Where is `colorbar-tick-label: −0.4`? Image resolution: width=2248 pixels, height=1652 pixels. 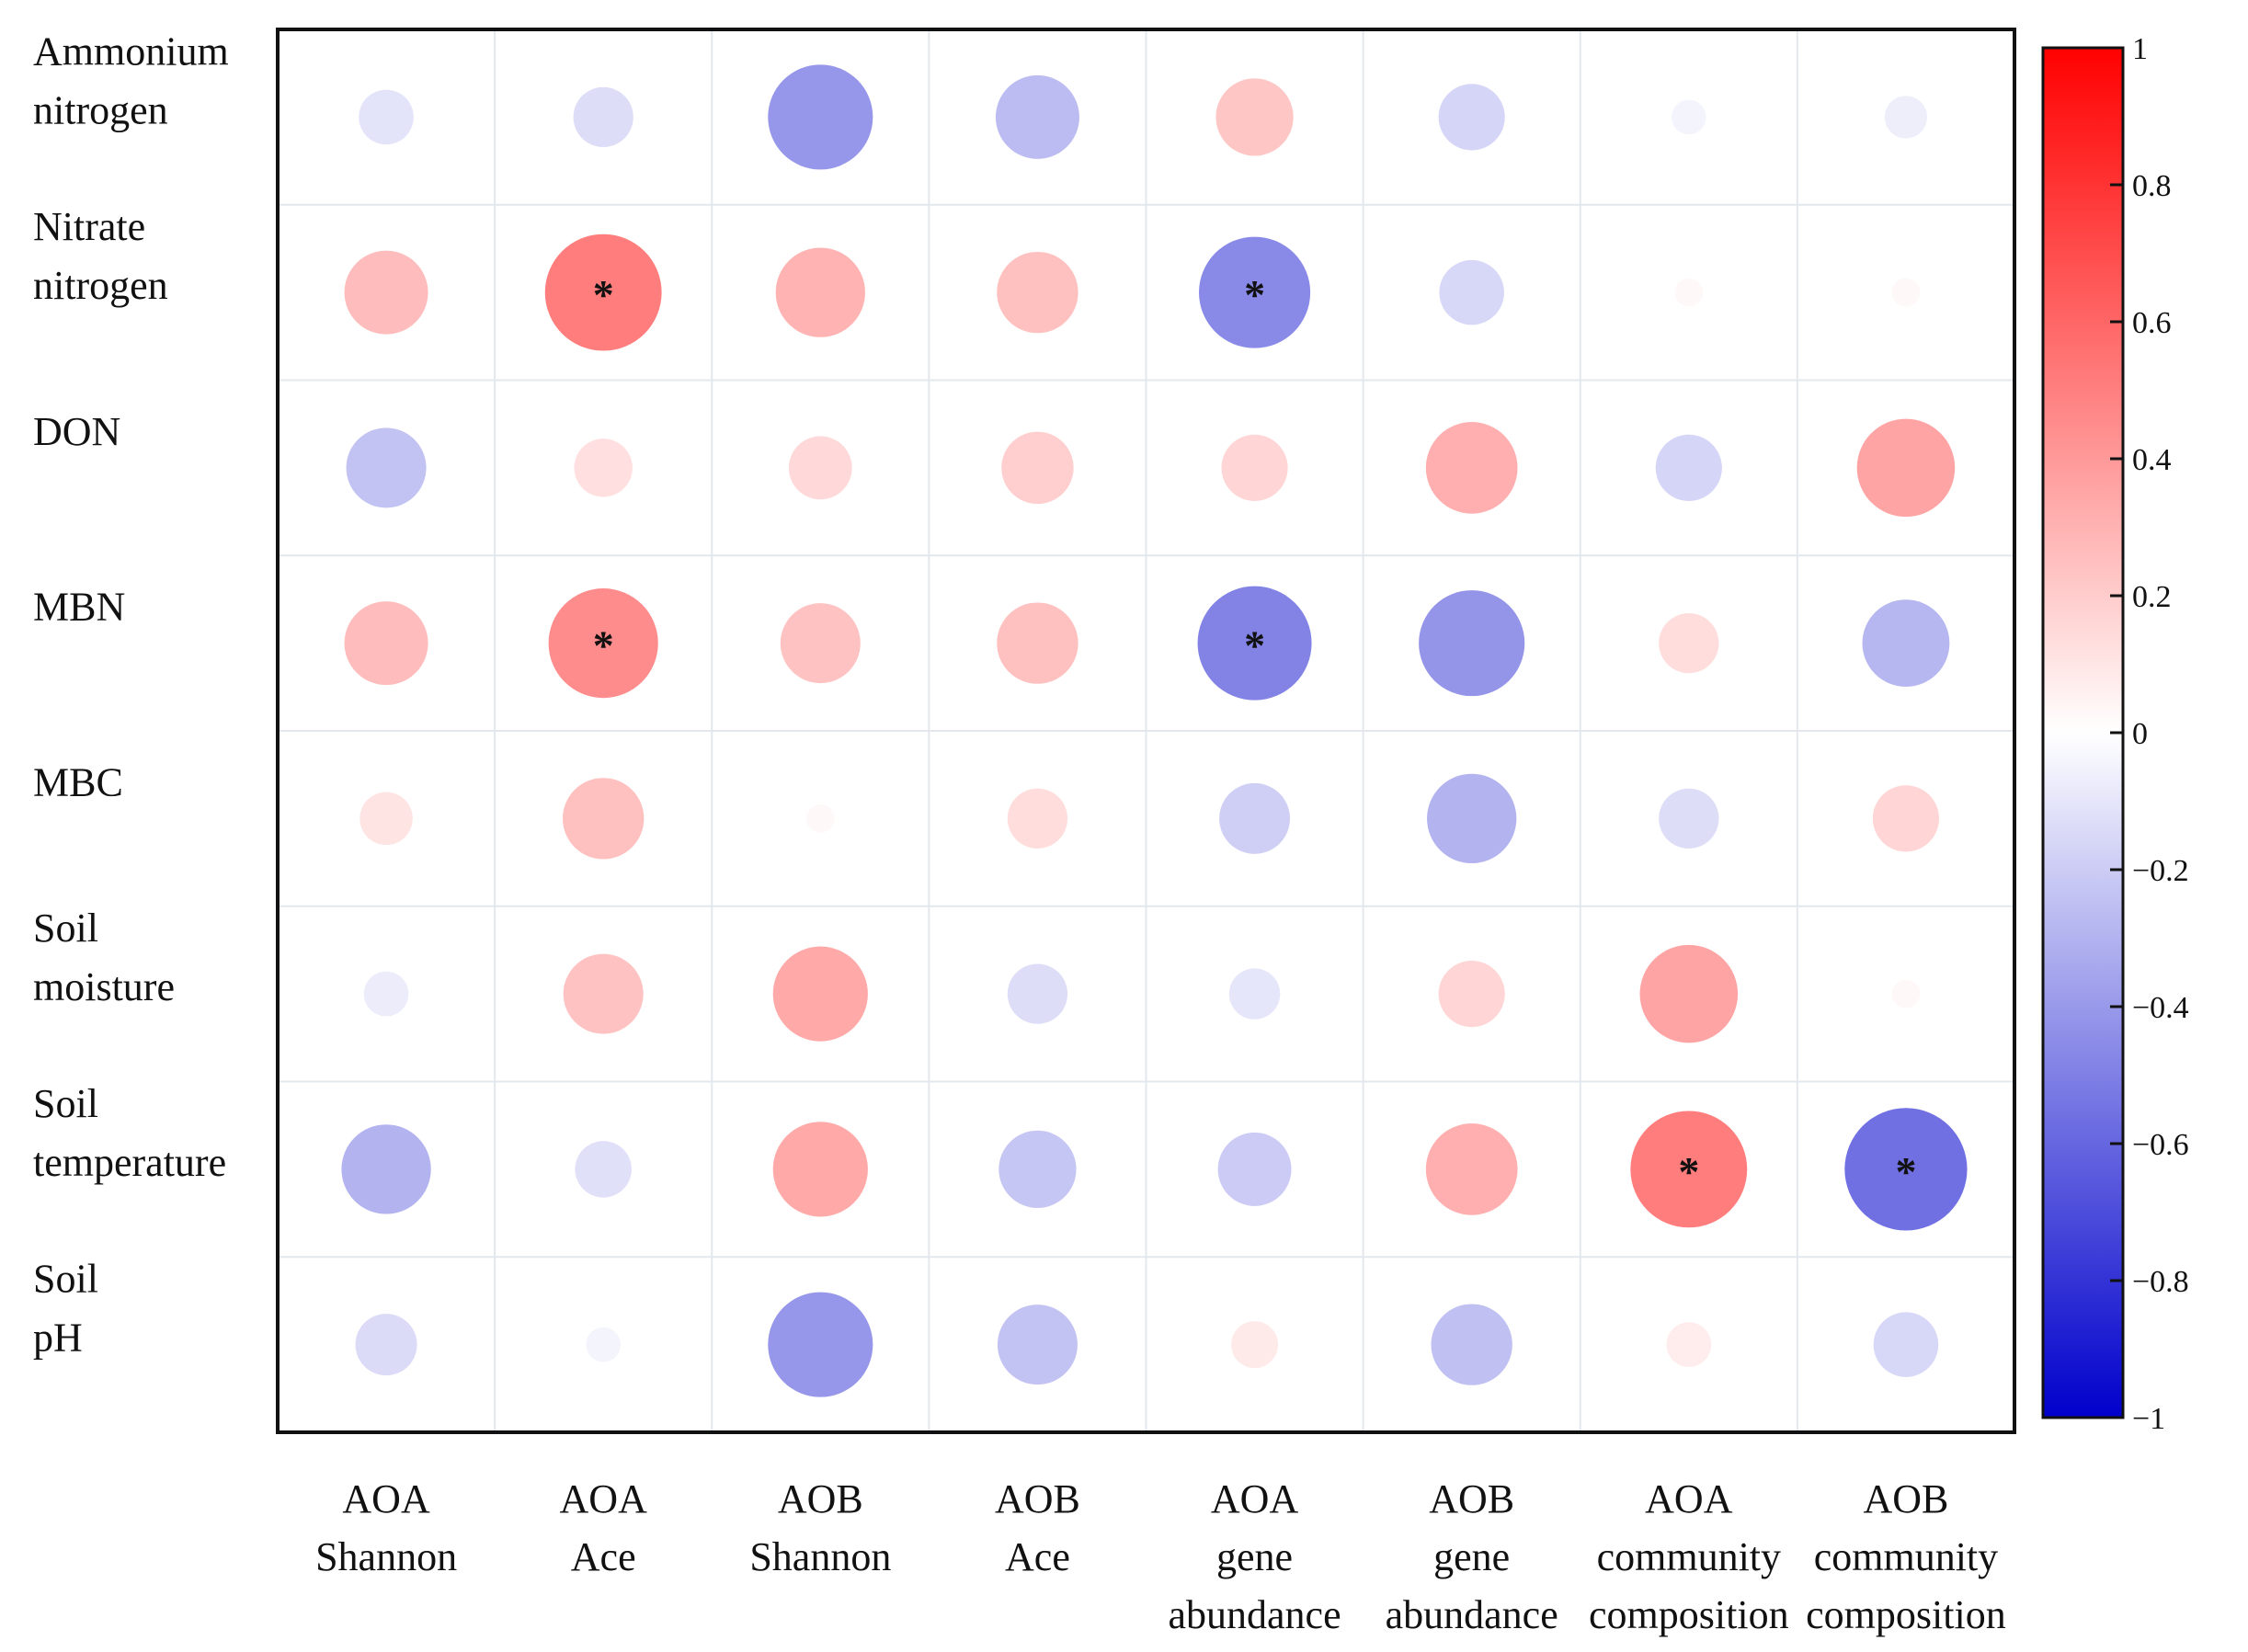 colorbar-tick-label: −0.4 is located at coordinates (2160, 1008).